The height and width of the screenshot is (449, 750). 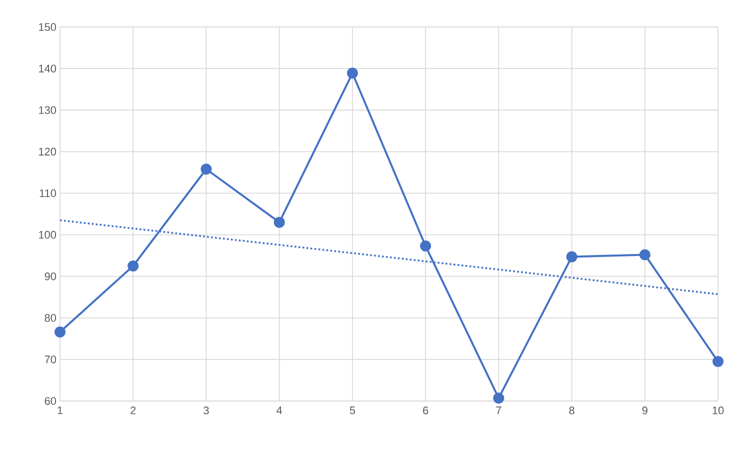 I want to click on x-tick-label: 3, so click(x=206, y=410).